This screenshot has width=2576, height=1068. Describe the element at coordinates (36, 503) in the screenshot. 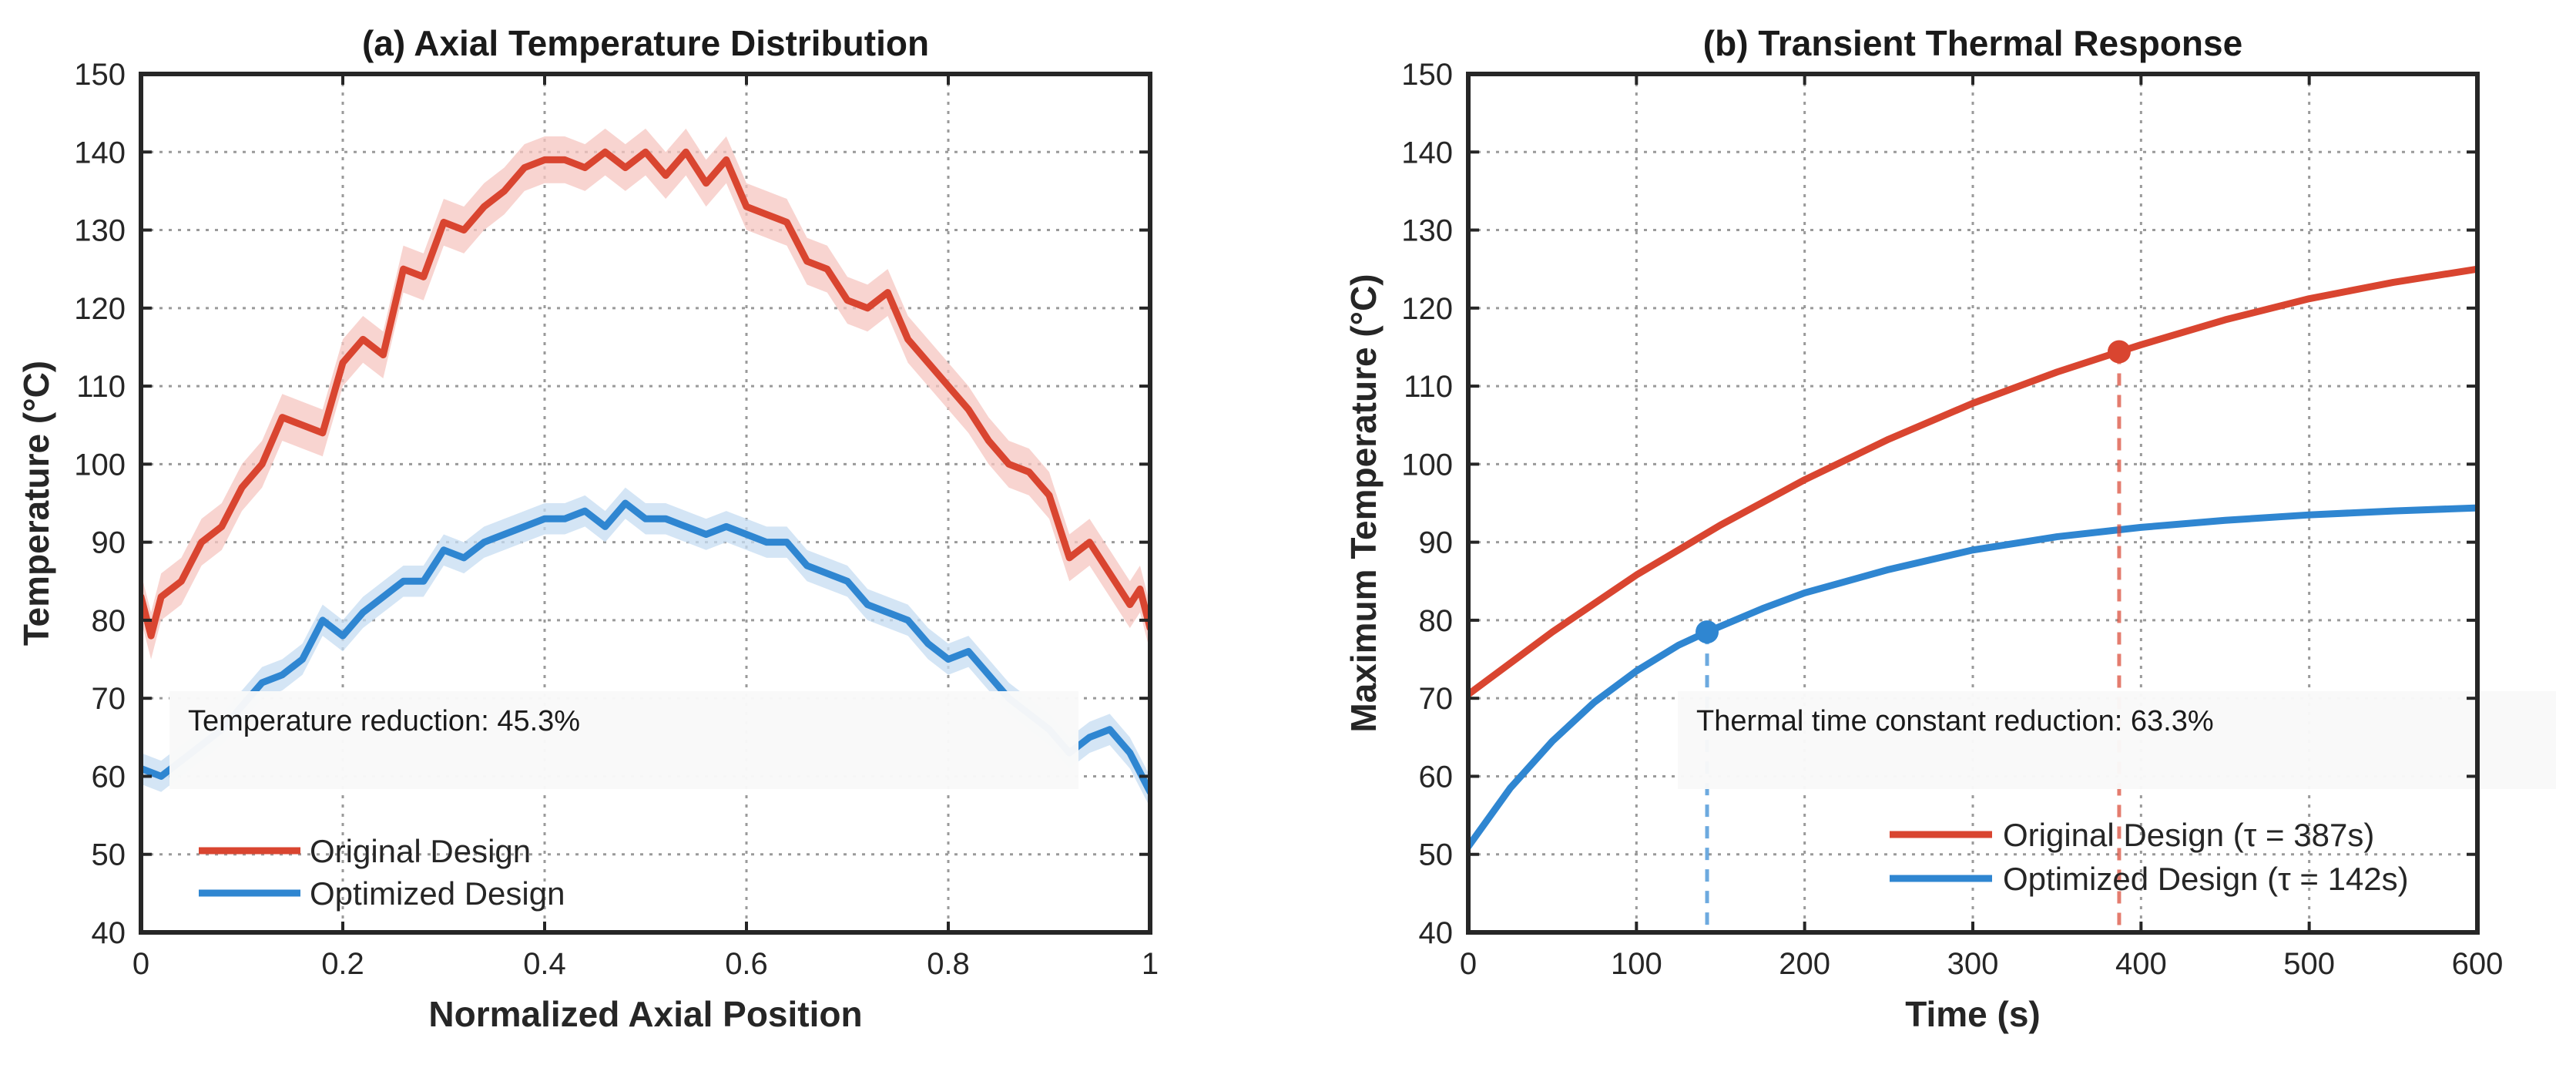

I see `y-axis-label: Temperature (°C)` at that location.